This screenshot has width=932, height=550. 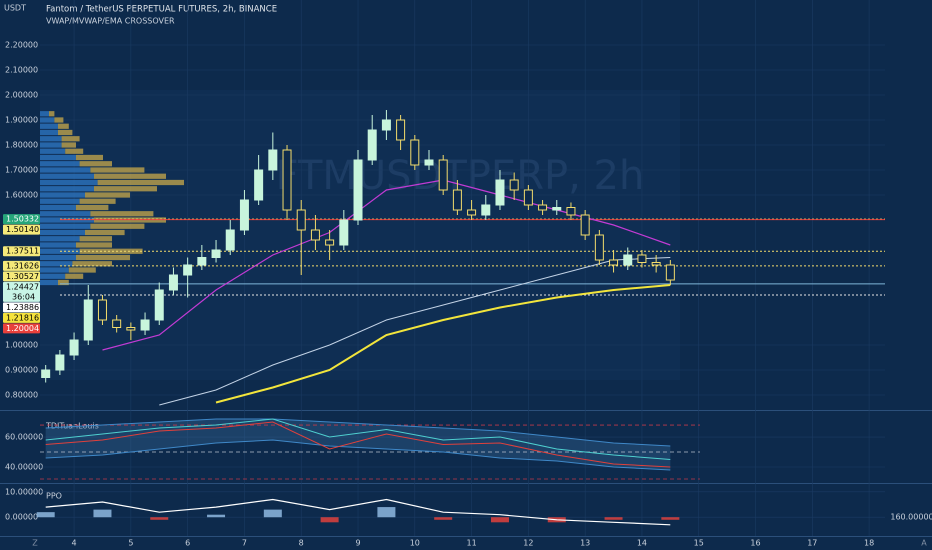 What do you see at coordinates (187, 543) in the screenshot?
I see `x-tick-label: 6` at bounding box center [187, 543].